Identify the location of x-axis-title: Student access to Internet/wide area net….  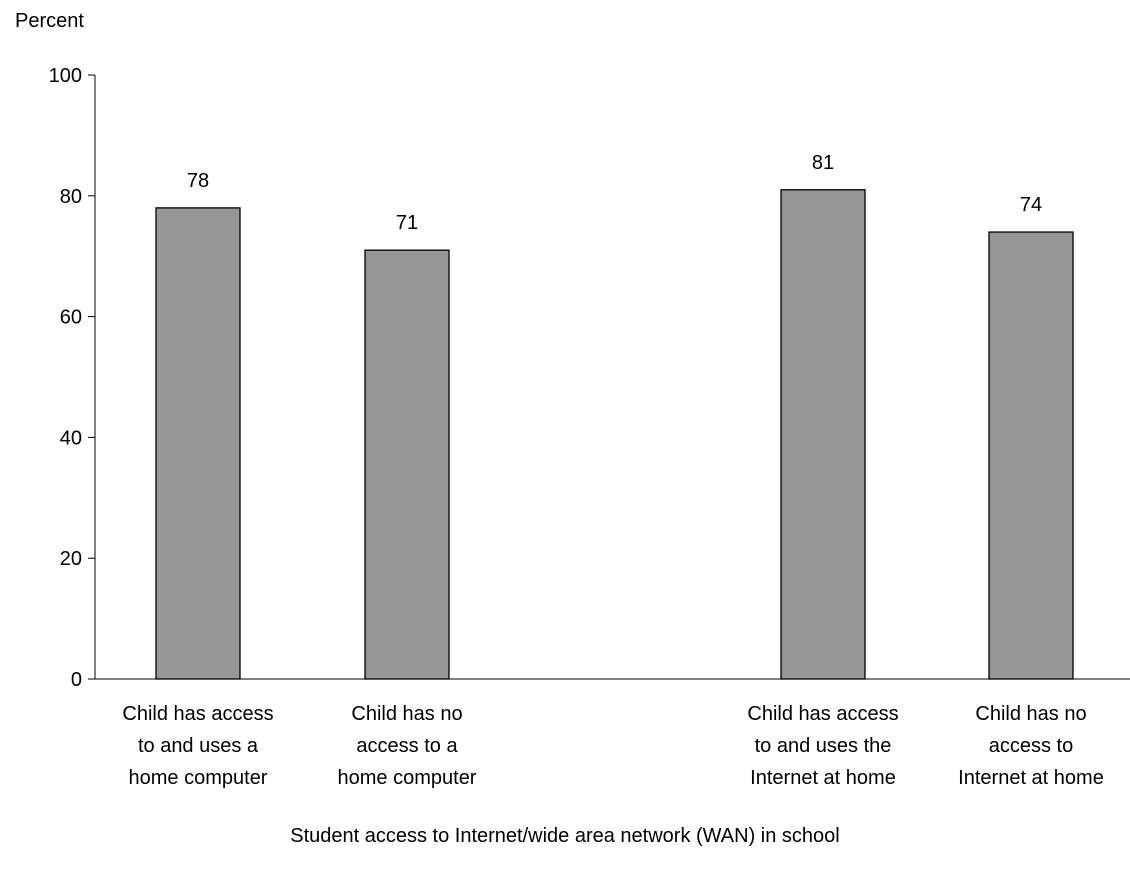
(565, 836).